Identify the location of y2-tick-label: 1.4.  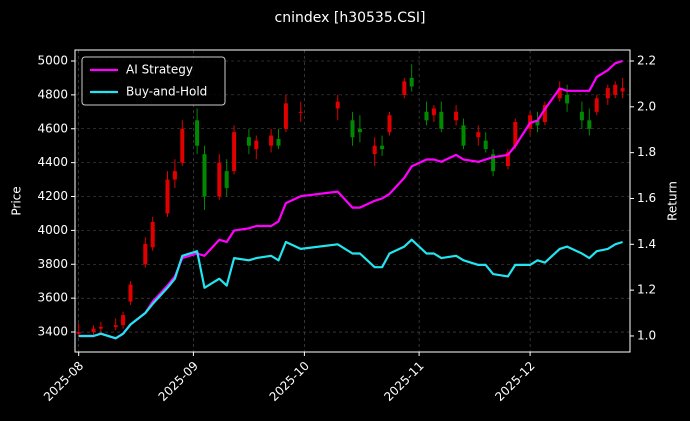
(646, 244).